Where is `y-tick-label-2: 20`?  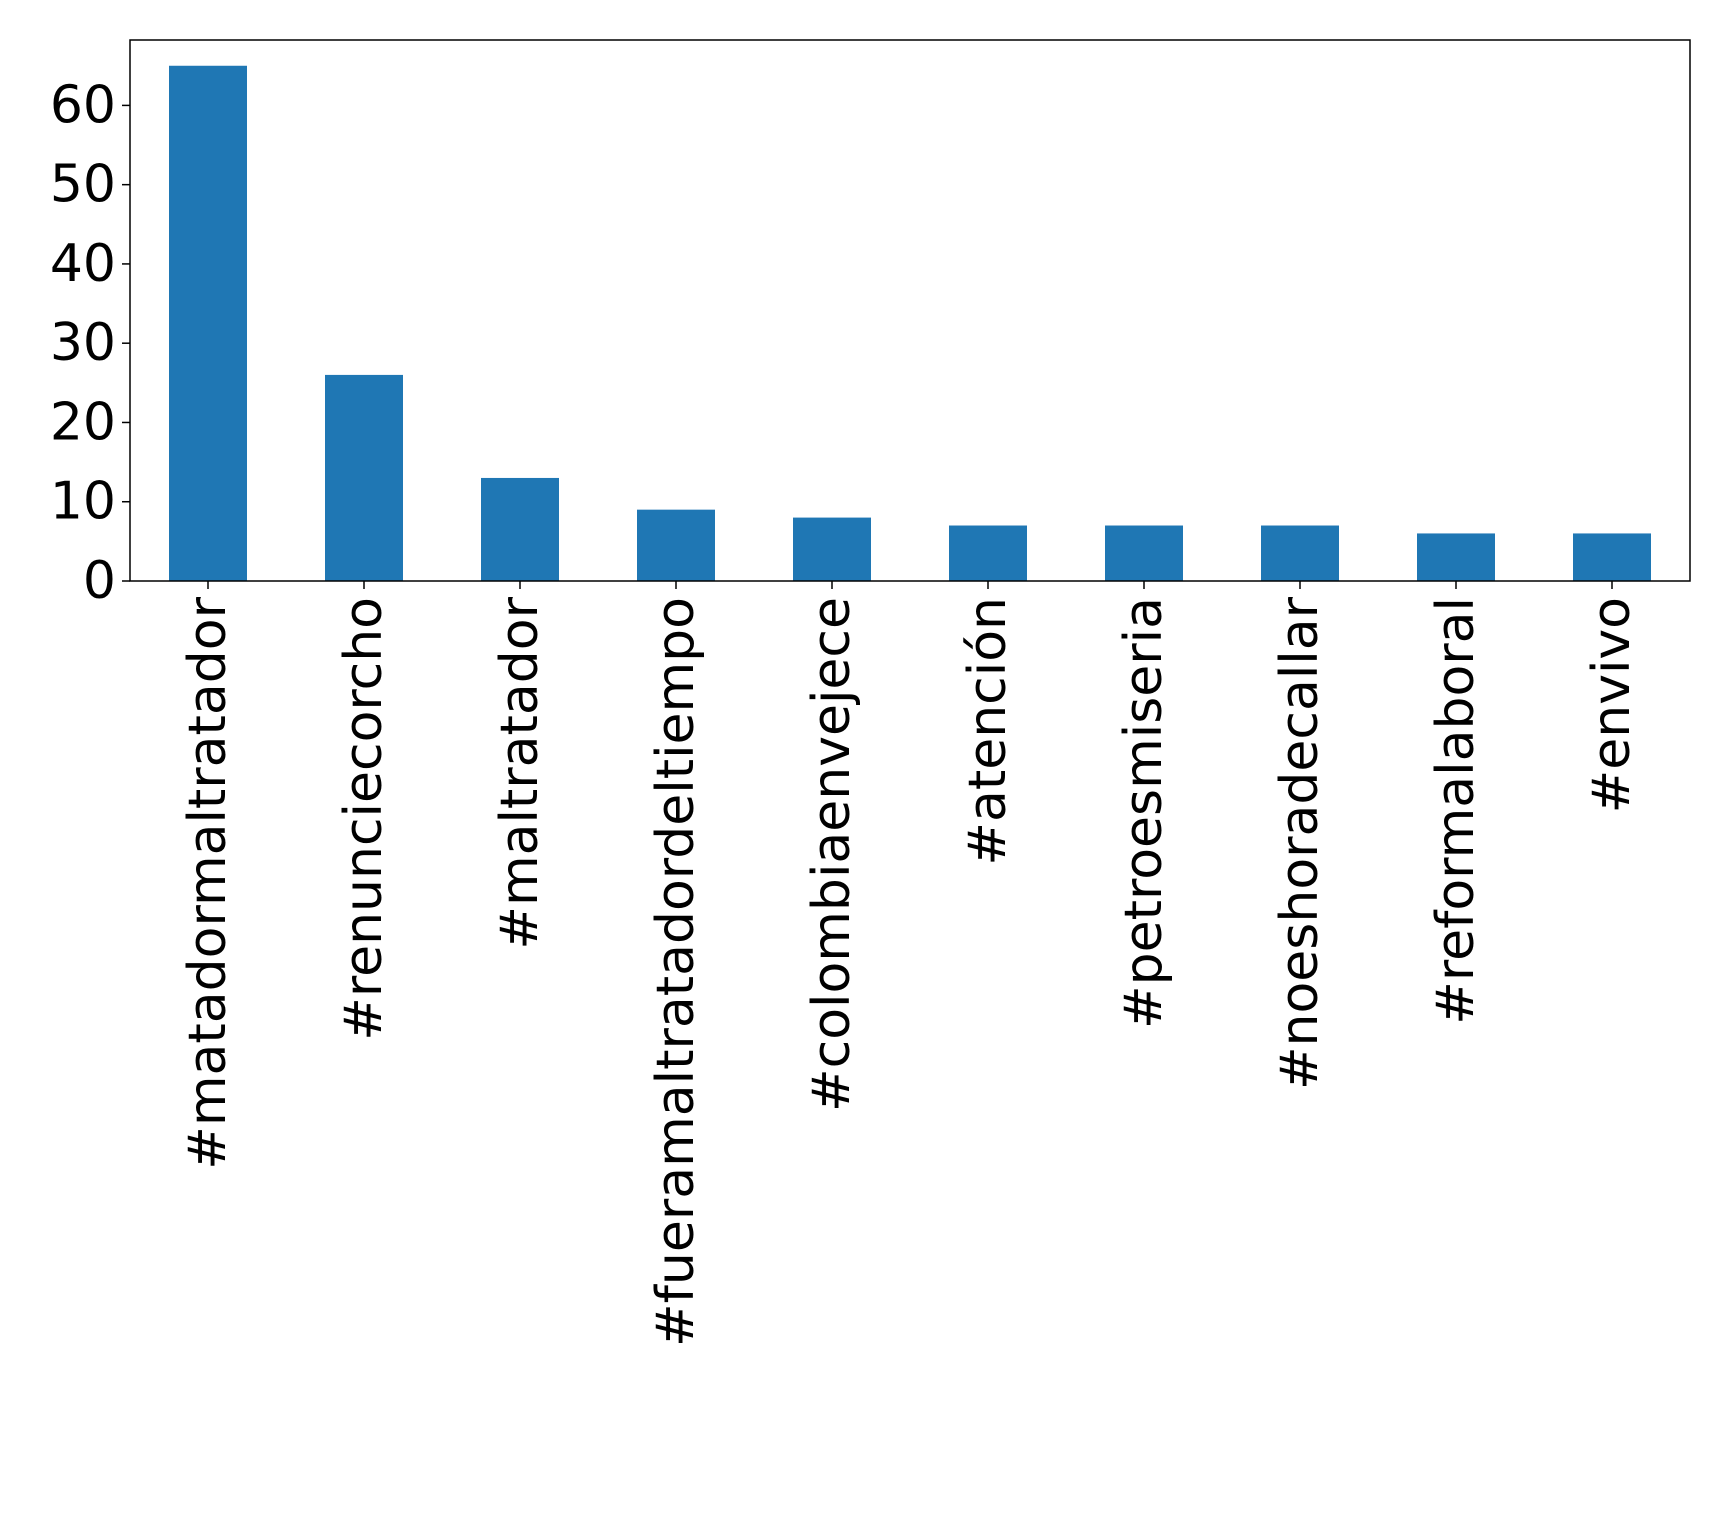
y-tick-label-2: 20 is located at coordinates (83, 422).